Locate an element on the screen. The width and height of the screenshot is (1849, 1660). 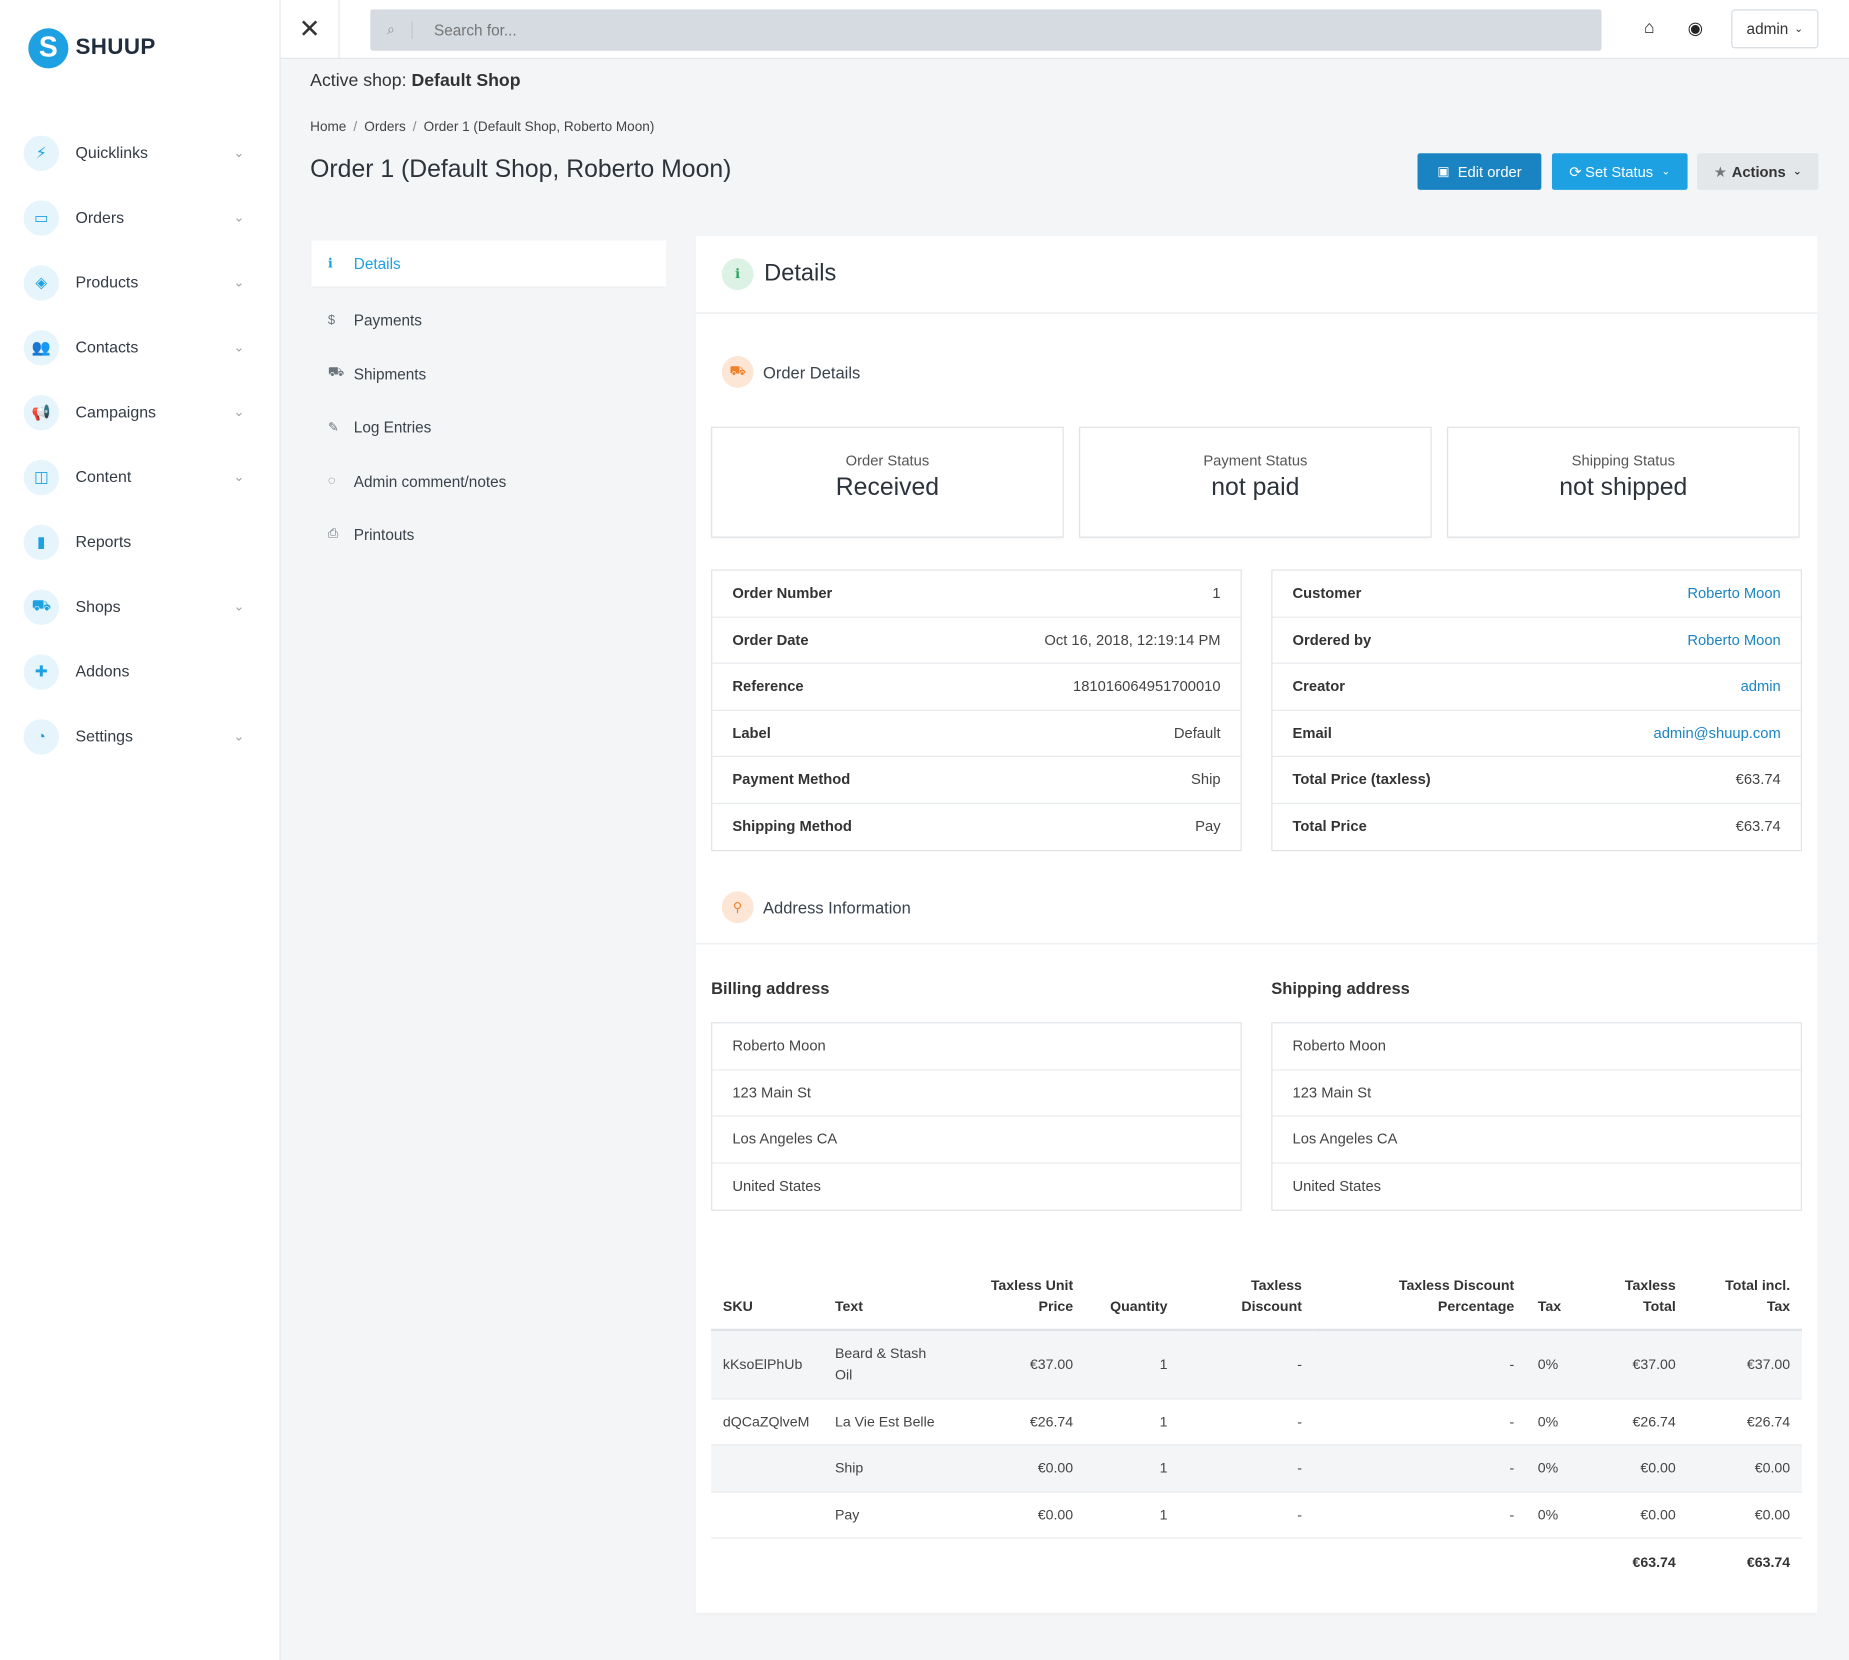
close-menu-button: ✕ is located at coordinates (310, 29).